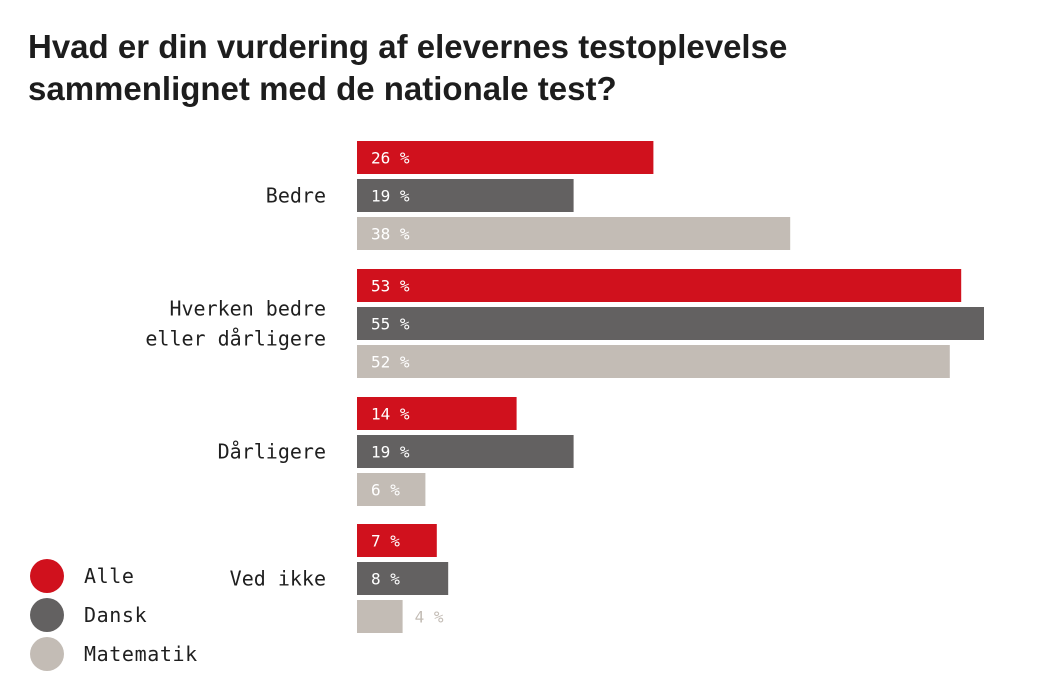 The image size is (1058, 700). I want to click on legend-item-dansk: Dansk, so click(140, 614).